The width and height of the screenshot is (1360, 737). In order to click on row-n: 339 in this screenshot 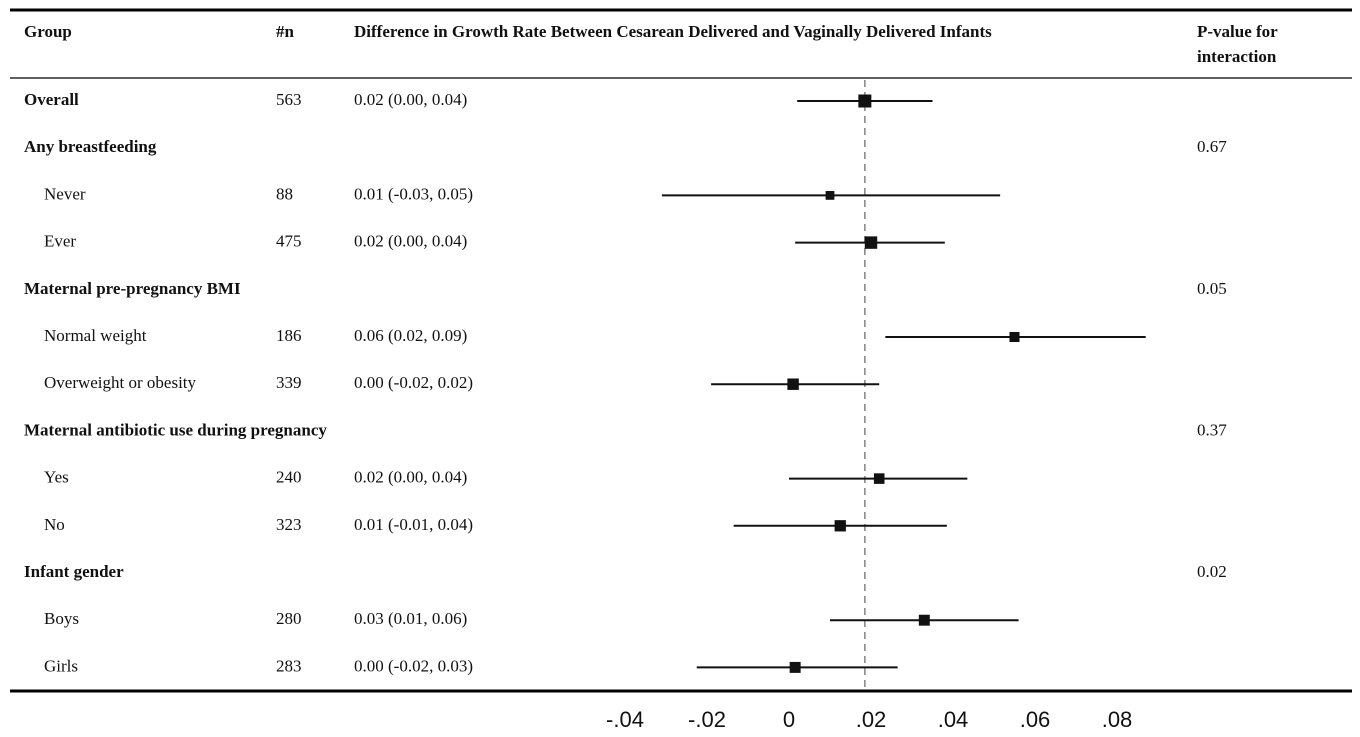, I will do `click(289, 382)`.